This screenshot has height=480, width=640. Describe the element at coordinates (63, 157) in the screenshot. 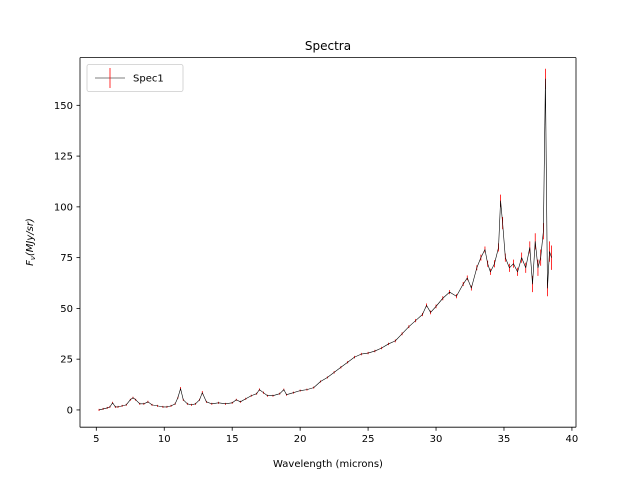

I see `y-tick-label: 125` at that location.